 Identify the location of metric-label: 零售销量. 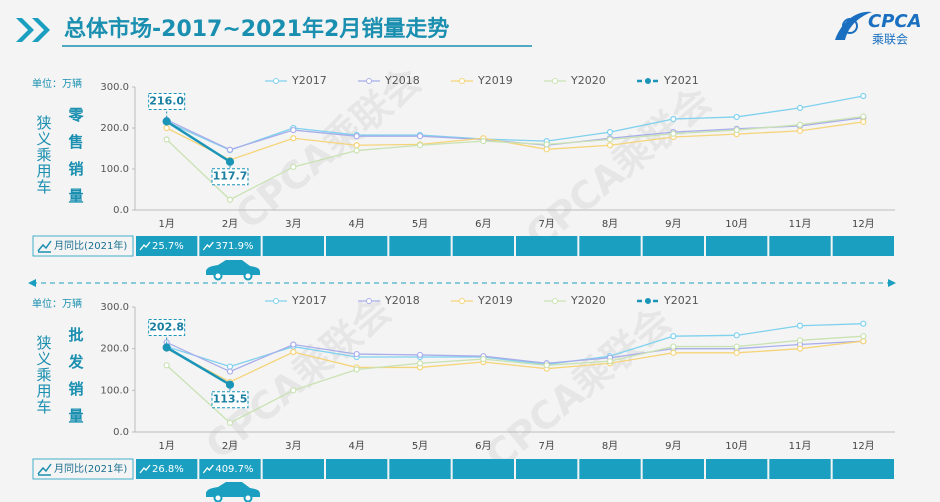
(76, 161).